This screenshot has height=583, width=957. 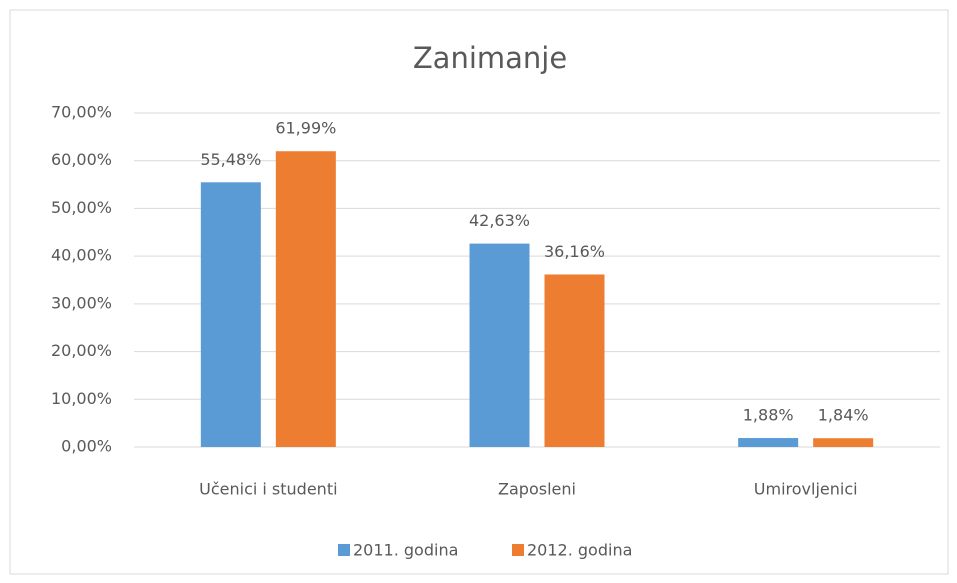 I want to click on y-tick-label: 0,00%, so click(x=86, y=446).